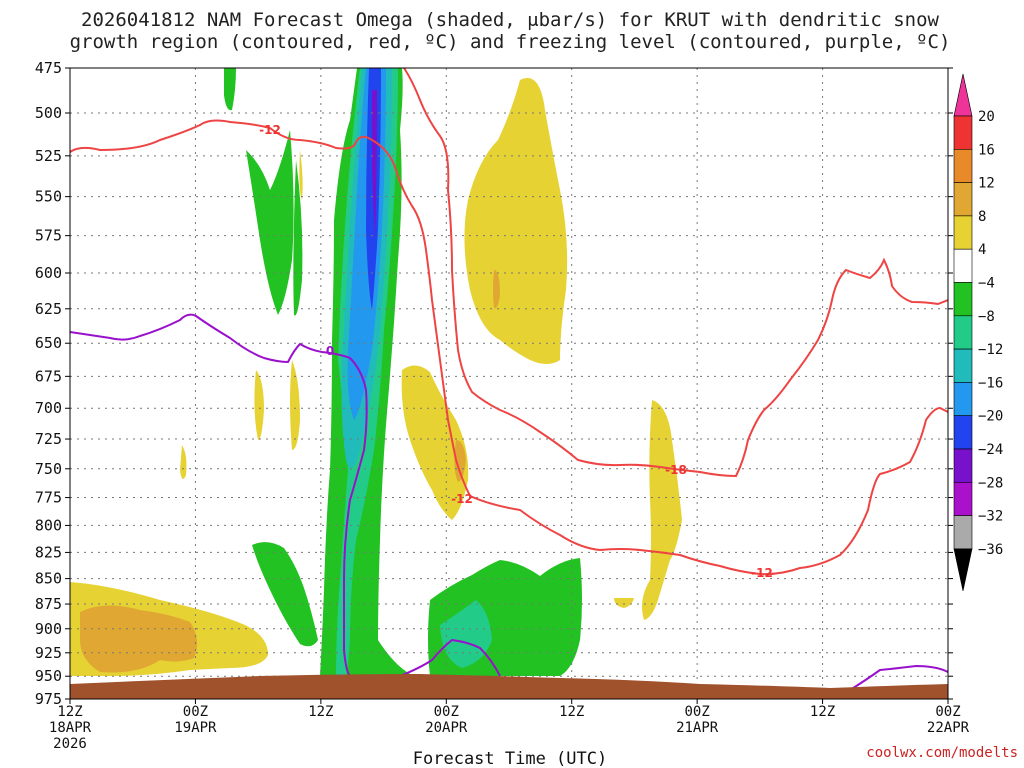  Describe the element at coordinates (48, 552) in the screenshot. I see `y-tick-label: 825` at that location.